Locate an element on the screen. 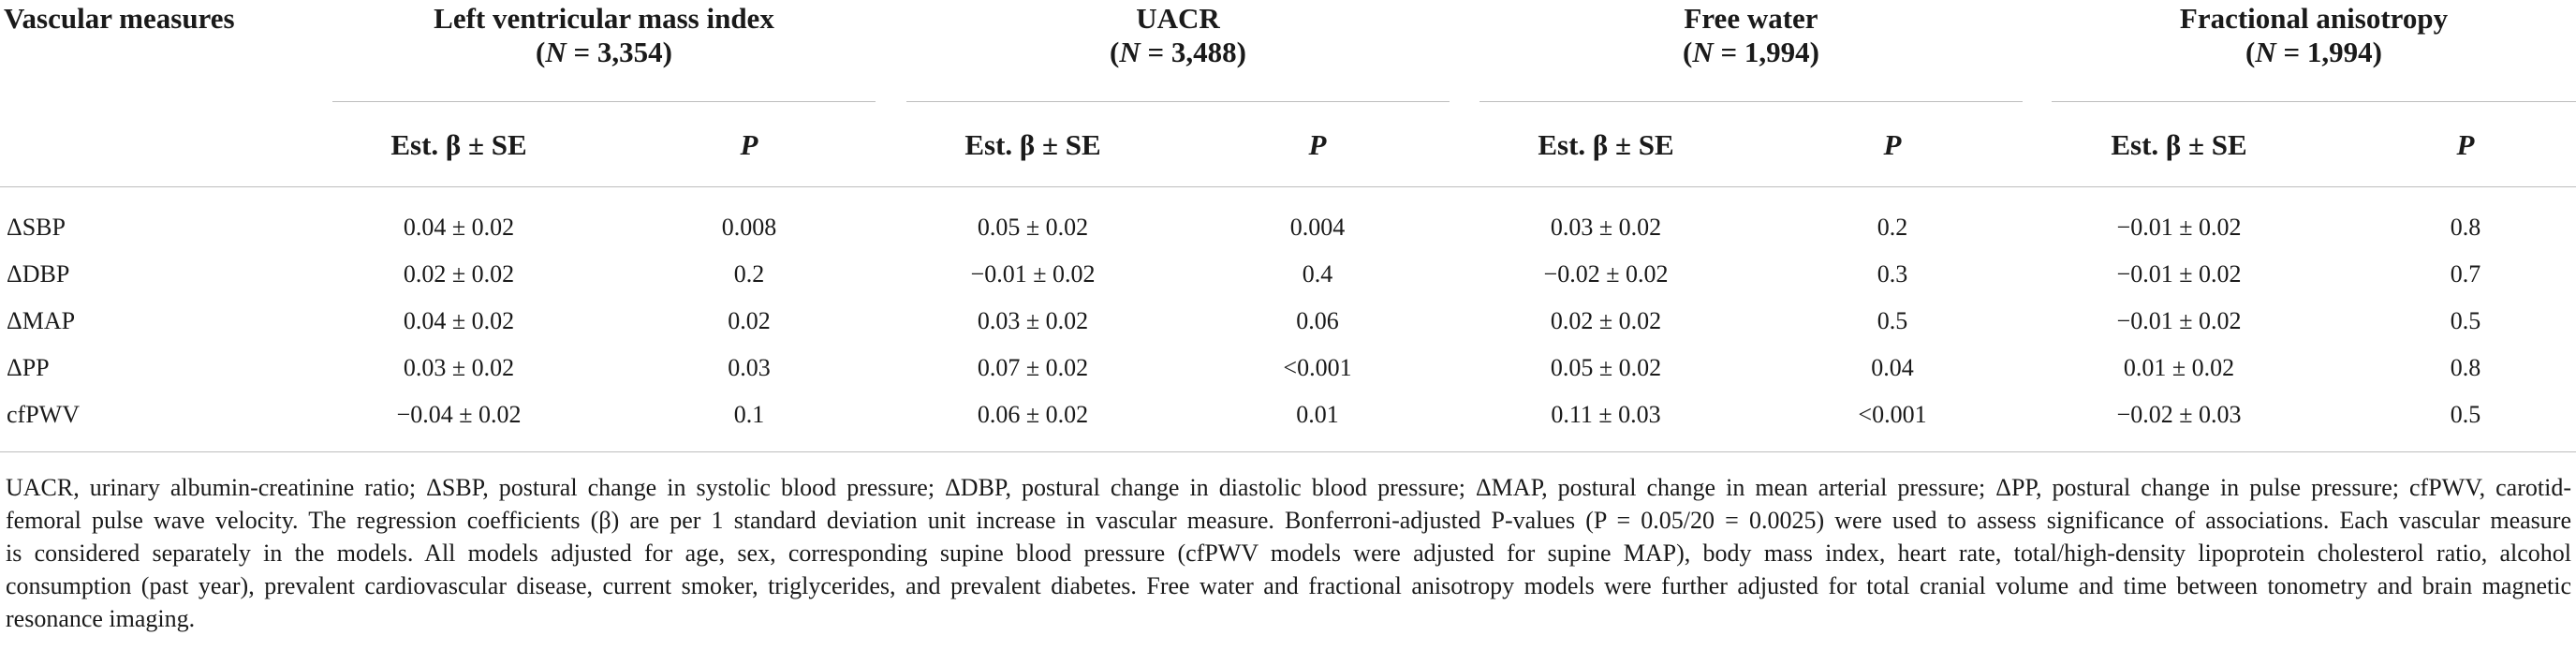 The width and height of the screenshot is (2576, 650). p-value-cell: 0.02 is located at coordinates (749, 320).